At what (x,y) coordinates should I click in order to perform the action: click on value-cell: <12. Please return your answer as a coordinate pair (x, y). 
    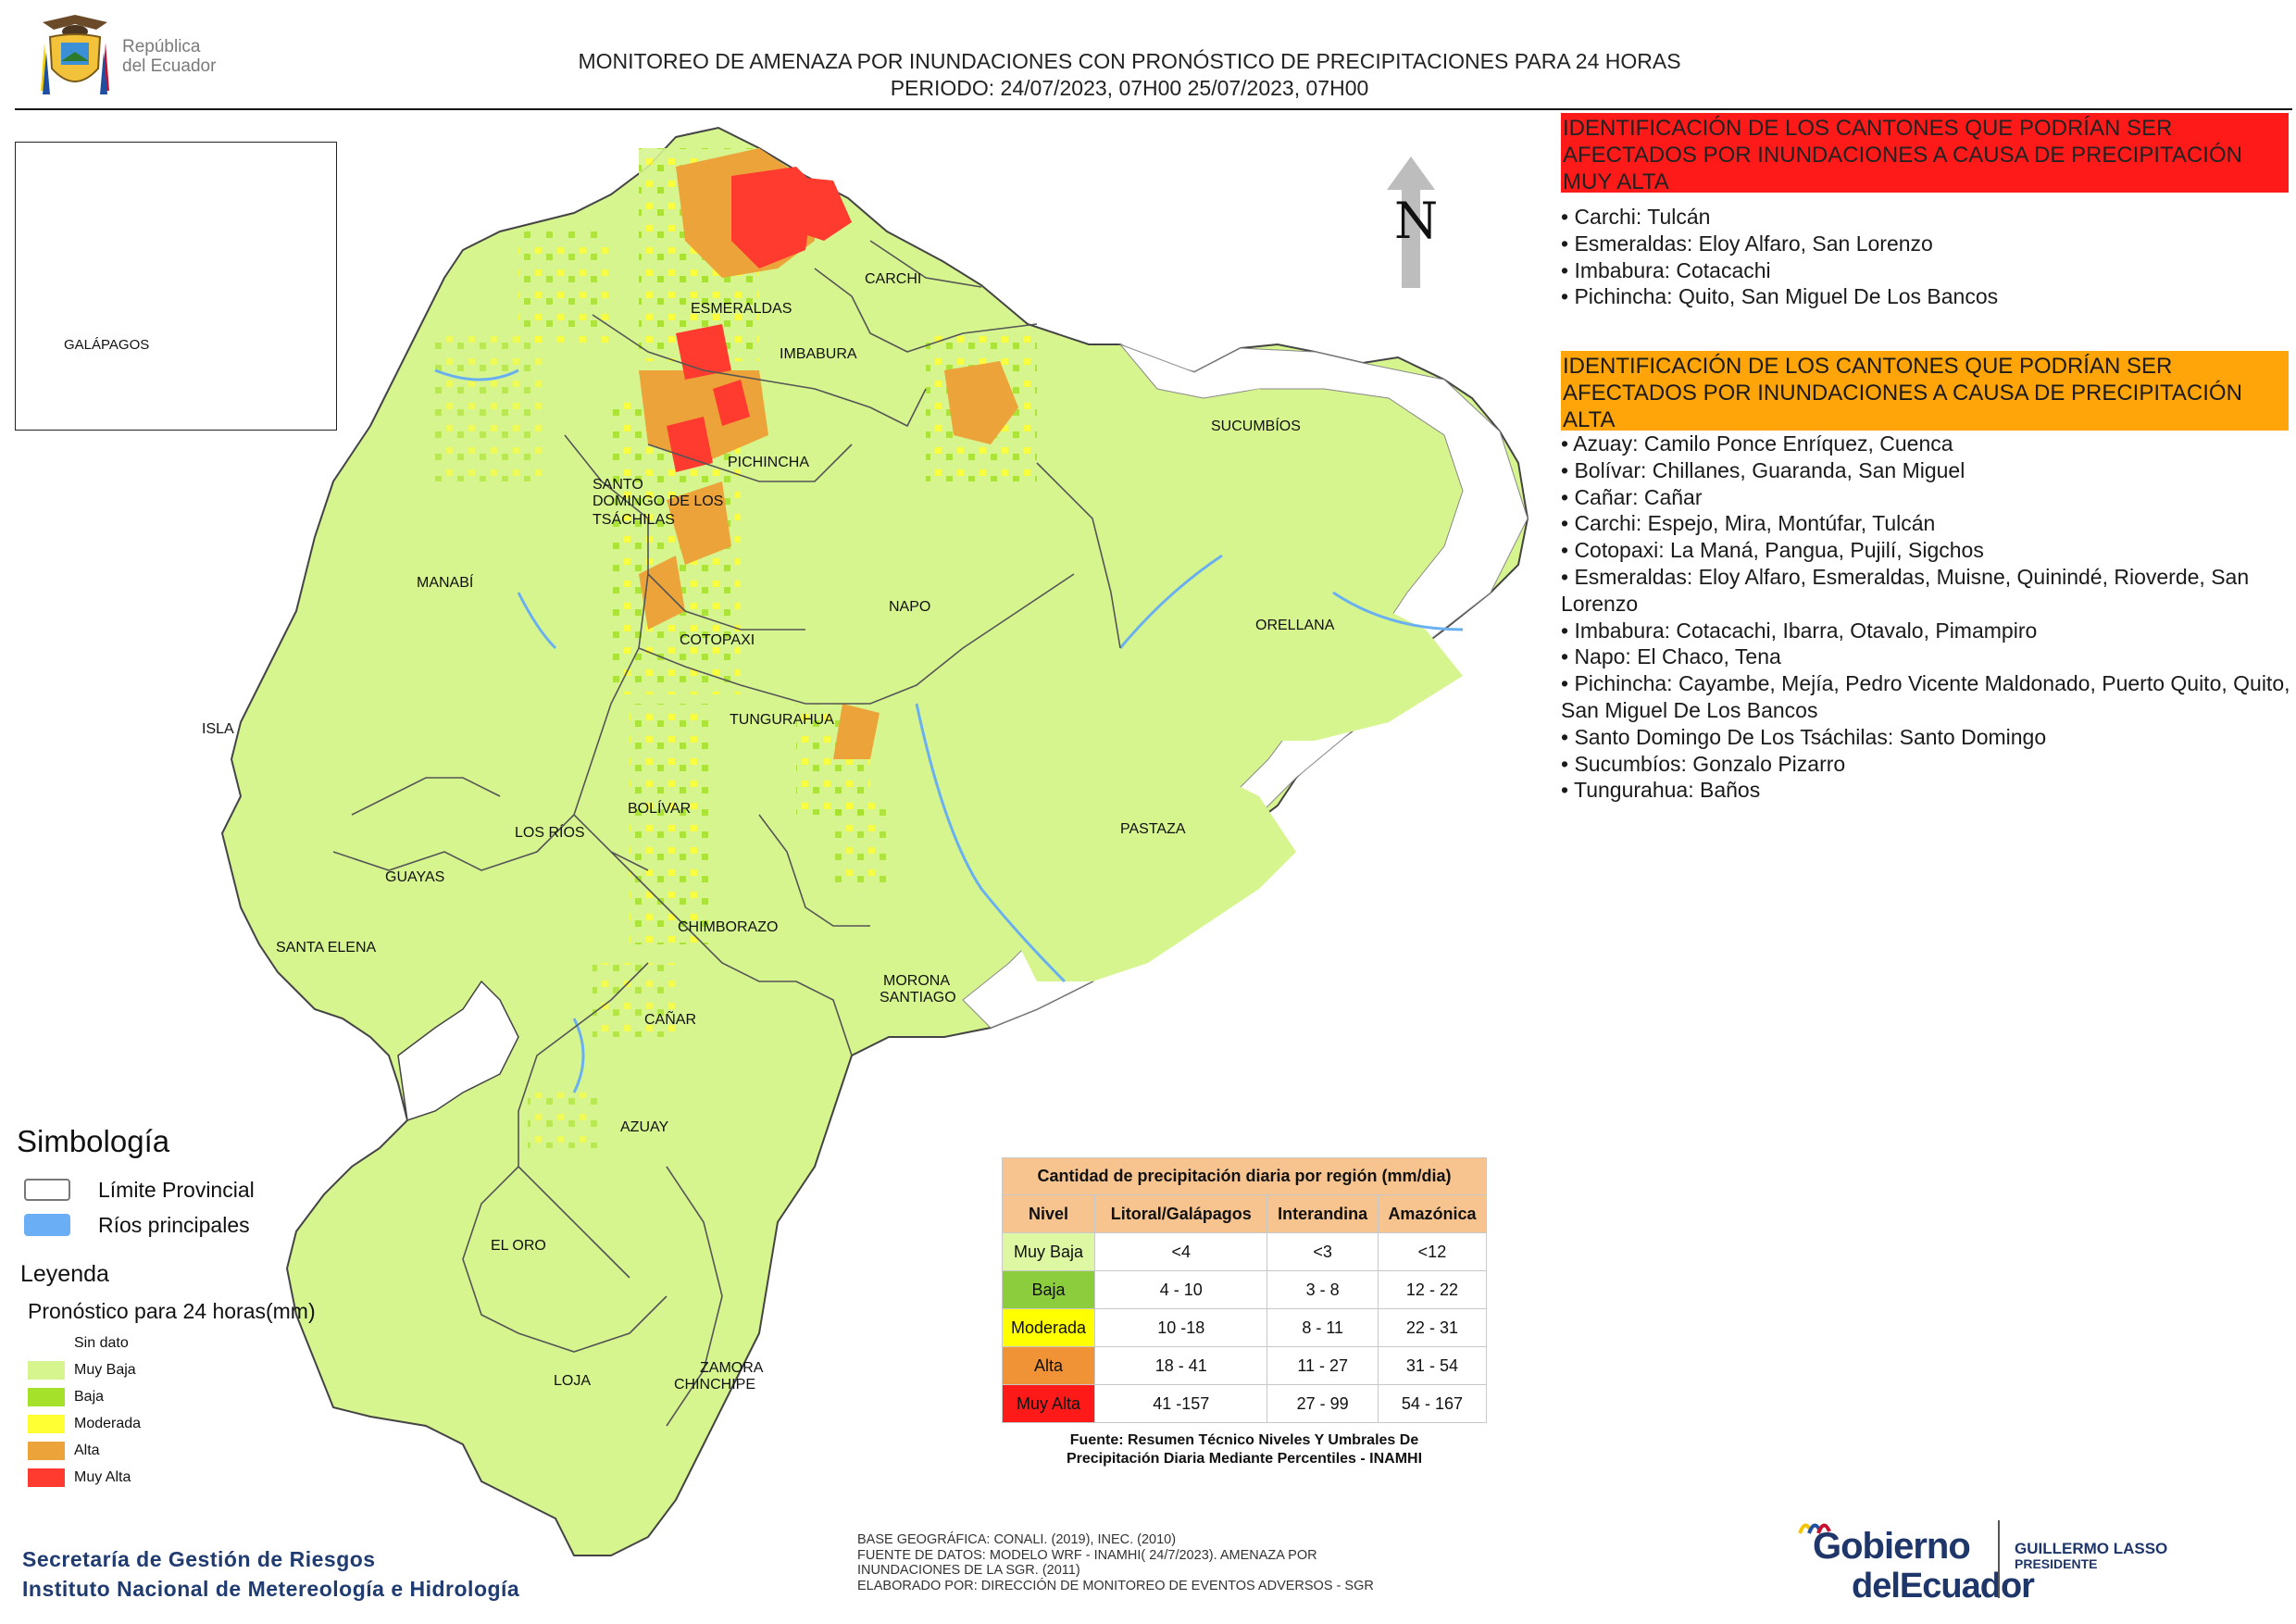
    Looking at the image, I should click on (1432, 1251).